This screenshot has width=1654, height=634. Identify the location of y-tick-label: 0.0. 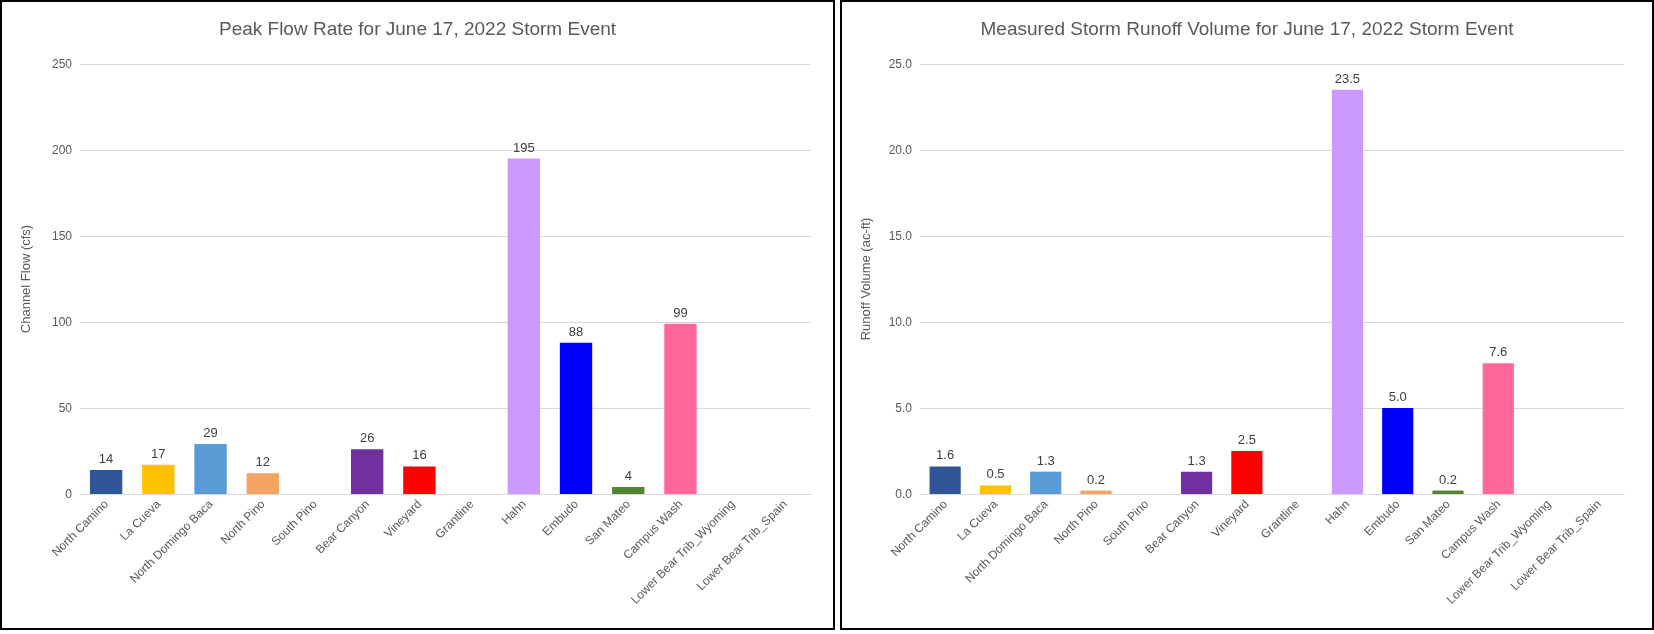
(904, 494).